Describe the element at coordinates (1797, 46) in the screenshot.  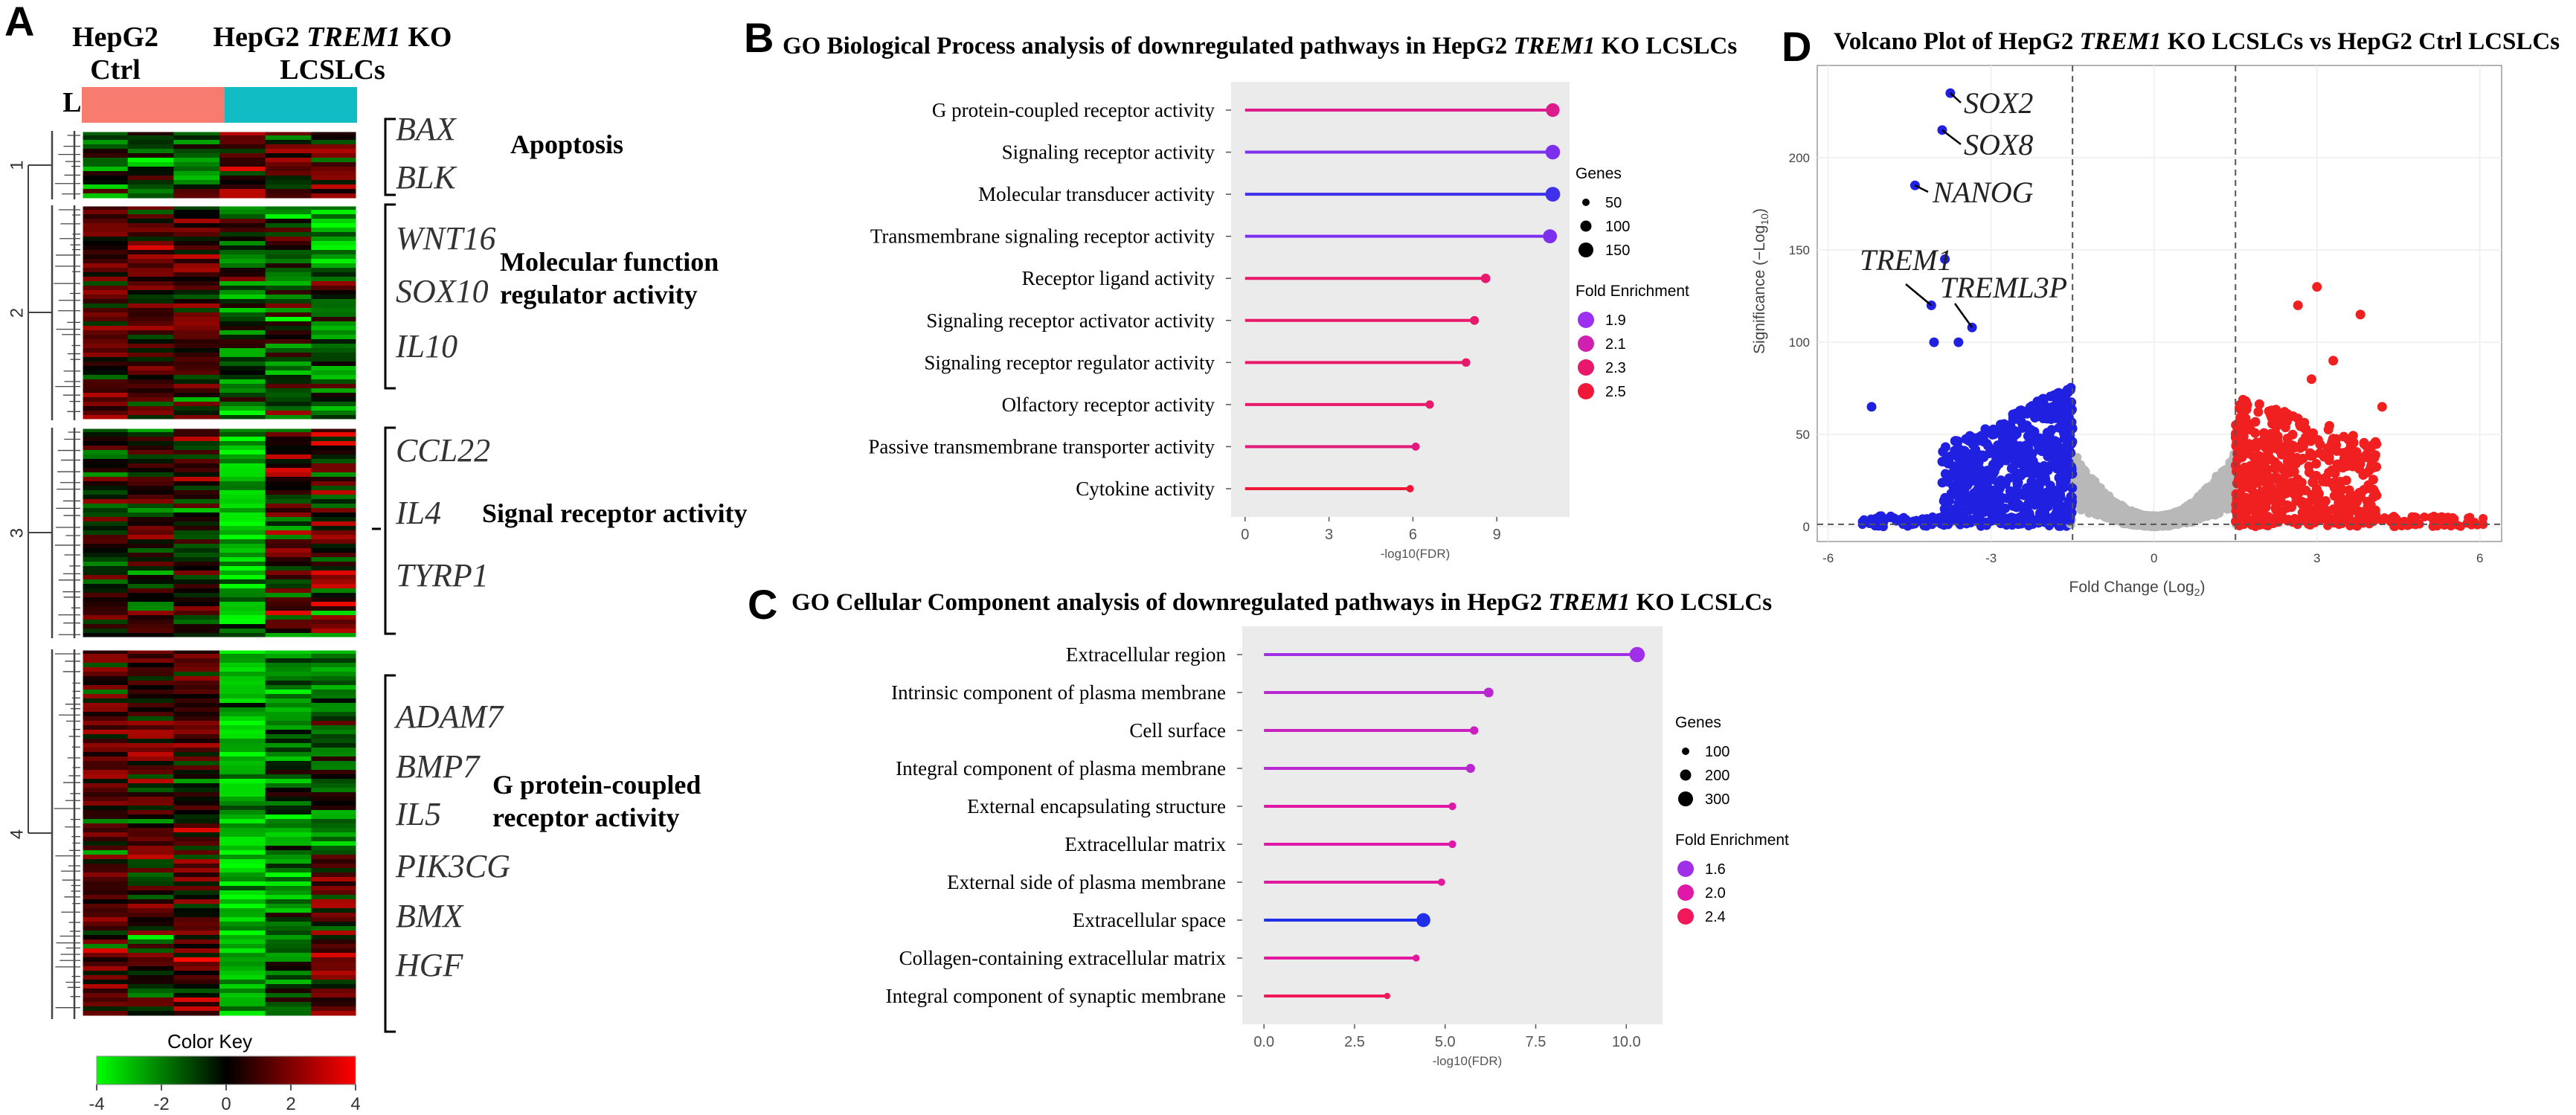
I see `panel-letter-d: D` at that location.